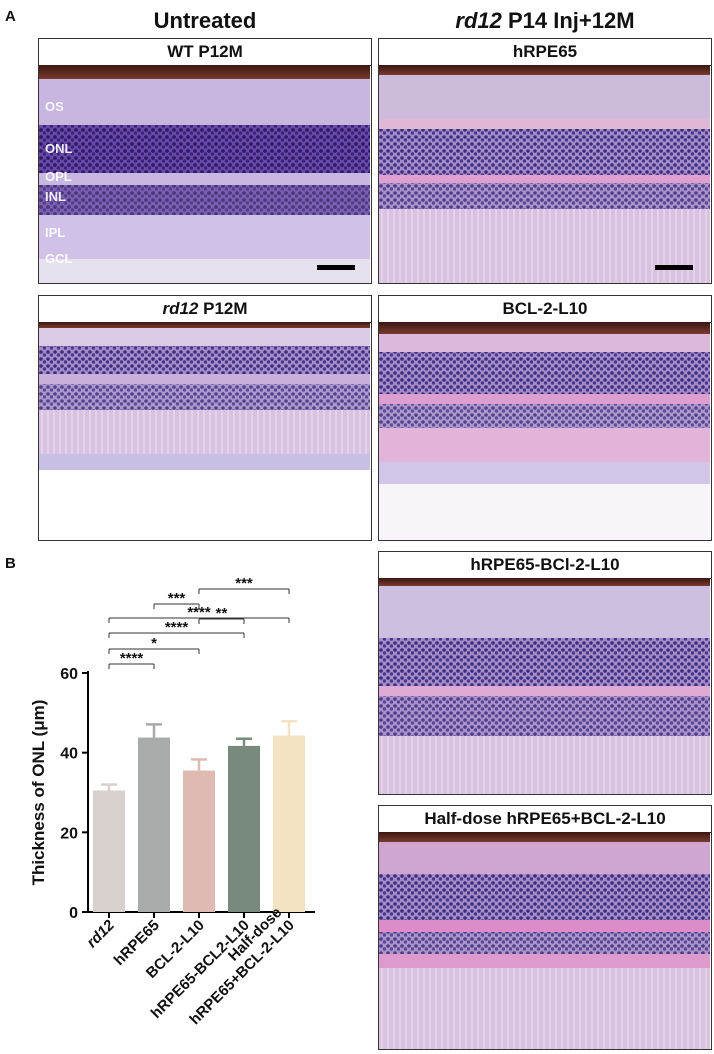  I want to click on panel-title: hRPE65-BCl-2-L10, so click(545, 565).